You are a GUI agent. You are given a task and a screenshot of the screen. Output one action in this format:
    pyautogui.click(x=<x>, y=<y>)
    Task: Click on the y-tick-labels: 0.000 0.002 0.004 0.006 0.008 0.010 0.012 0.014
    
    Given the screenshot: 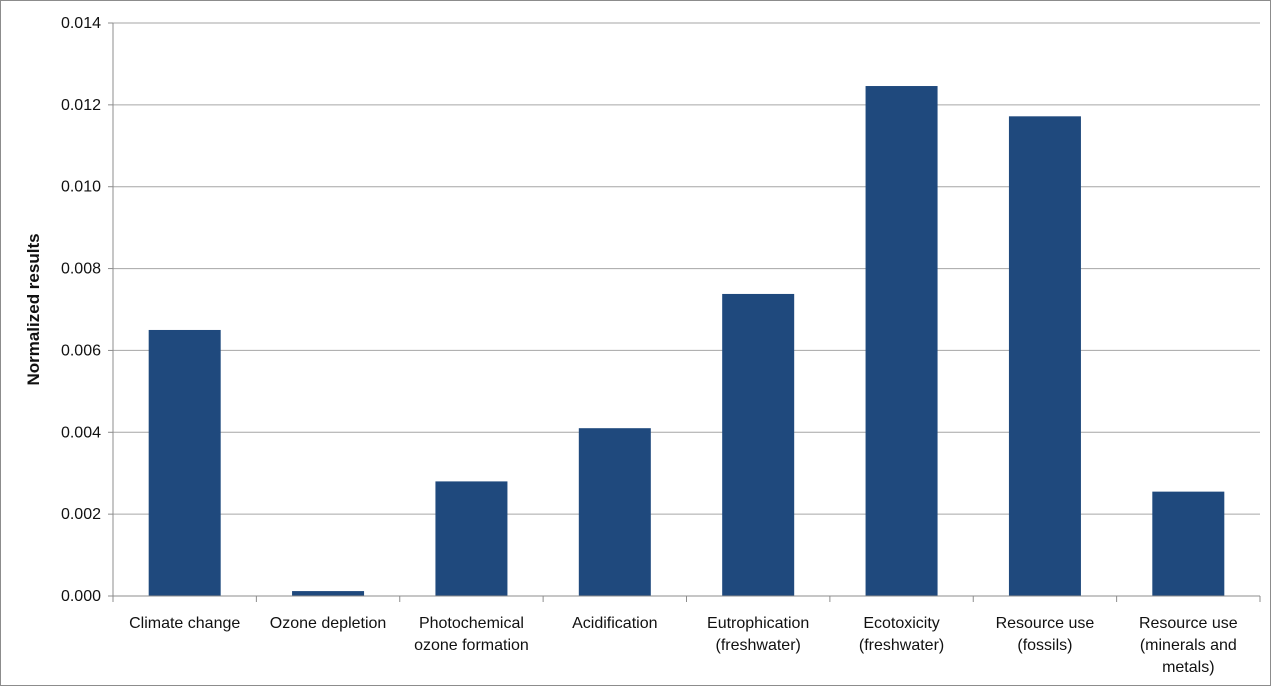 What is the action you would take?
    pyautogui.click(x=81, y=310)
    